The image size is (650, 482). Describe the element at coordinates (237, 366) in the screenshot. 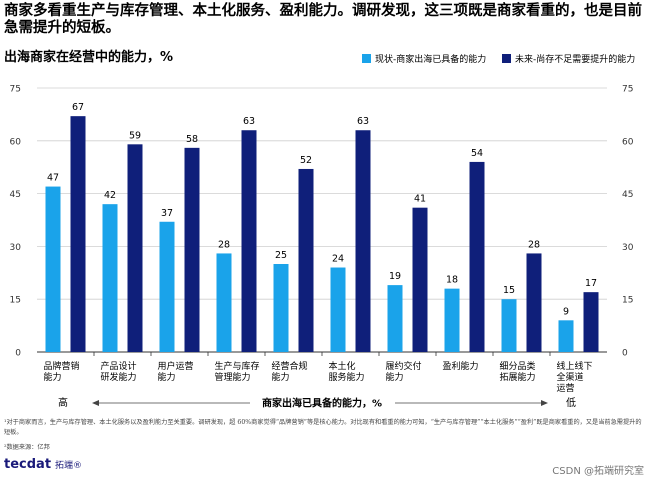

I see `x-category-label: 生产与库存` at that location.